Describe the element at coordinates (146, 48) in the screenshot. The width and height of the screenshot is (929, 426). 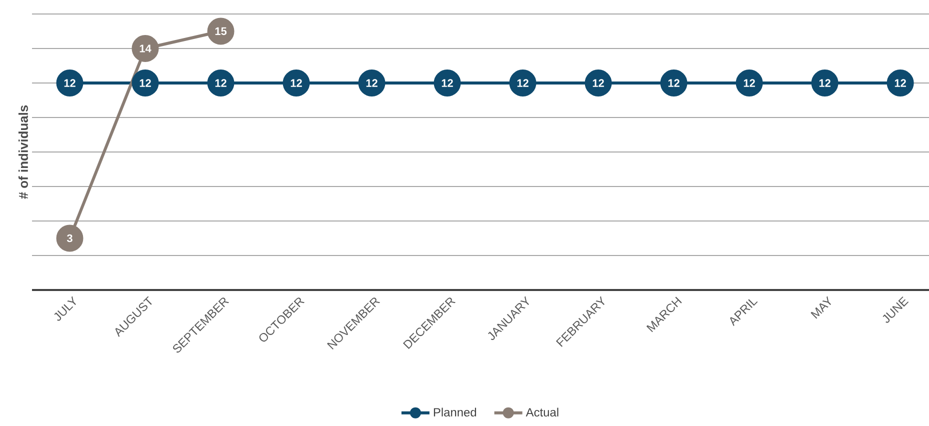
I see `data-label: 14` at that location.